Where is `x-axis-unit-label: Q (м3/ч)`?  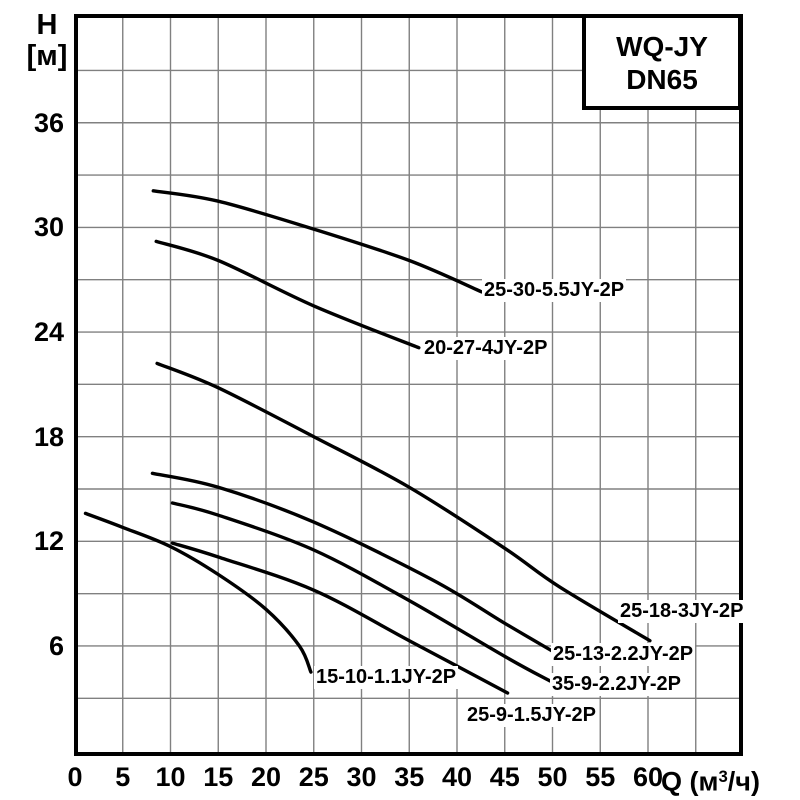 x-axis-unit-label: Q (м3/ч) is located at coordinates (710, 779).